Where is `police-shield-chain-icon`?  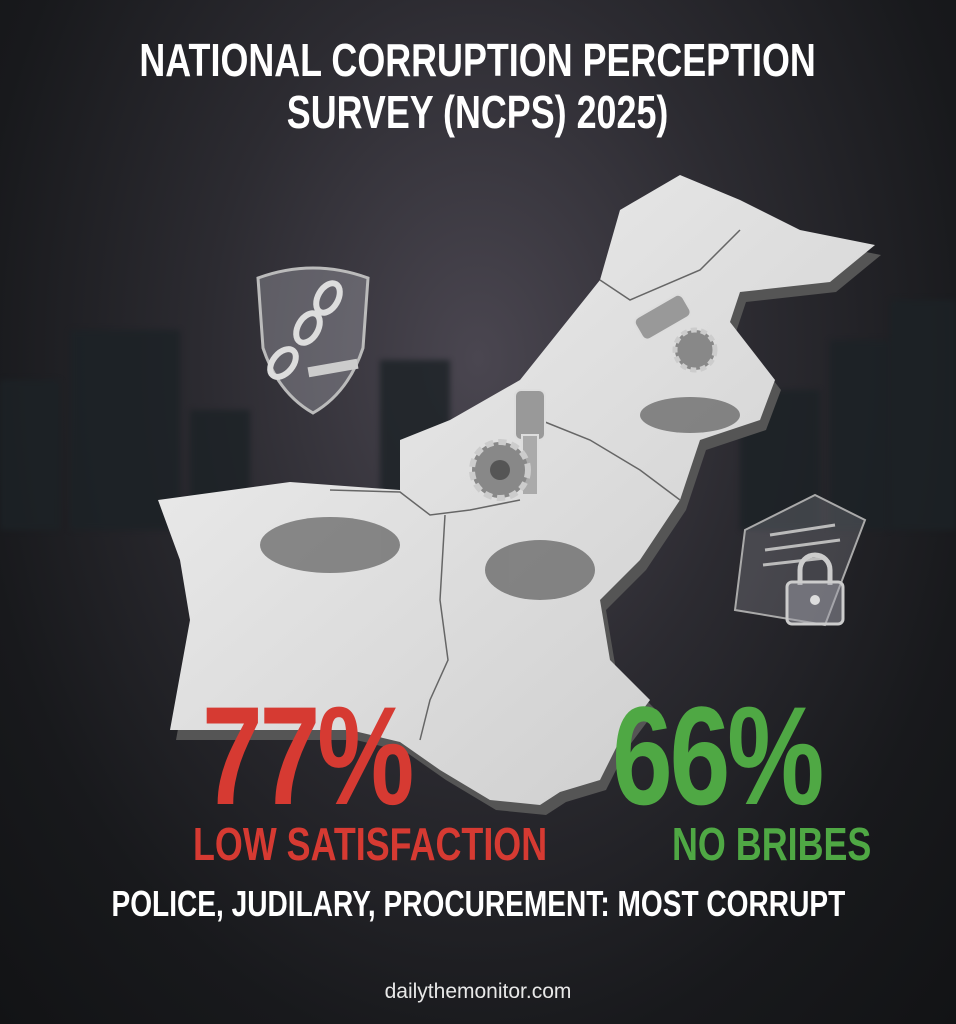 police-shield-chain-icon is located at coordinates (313, 340).